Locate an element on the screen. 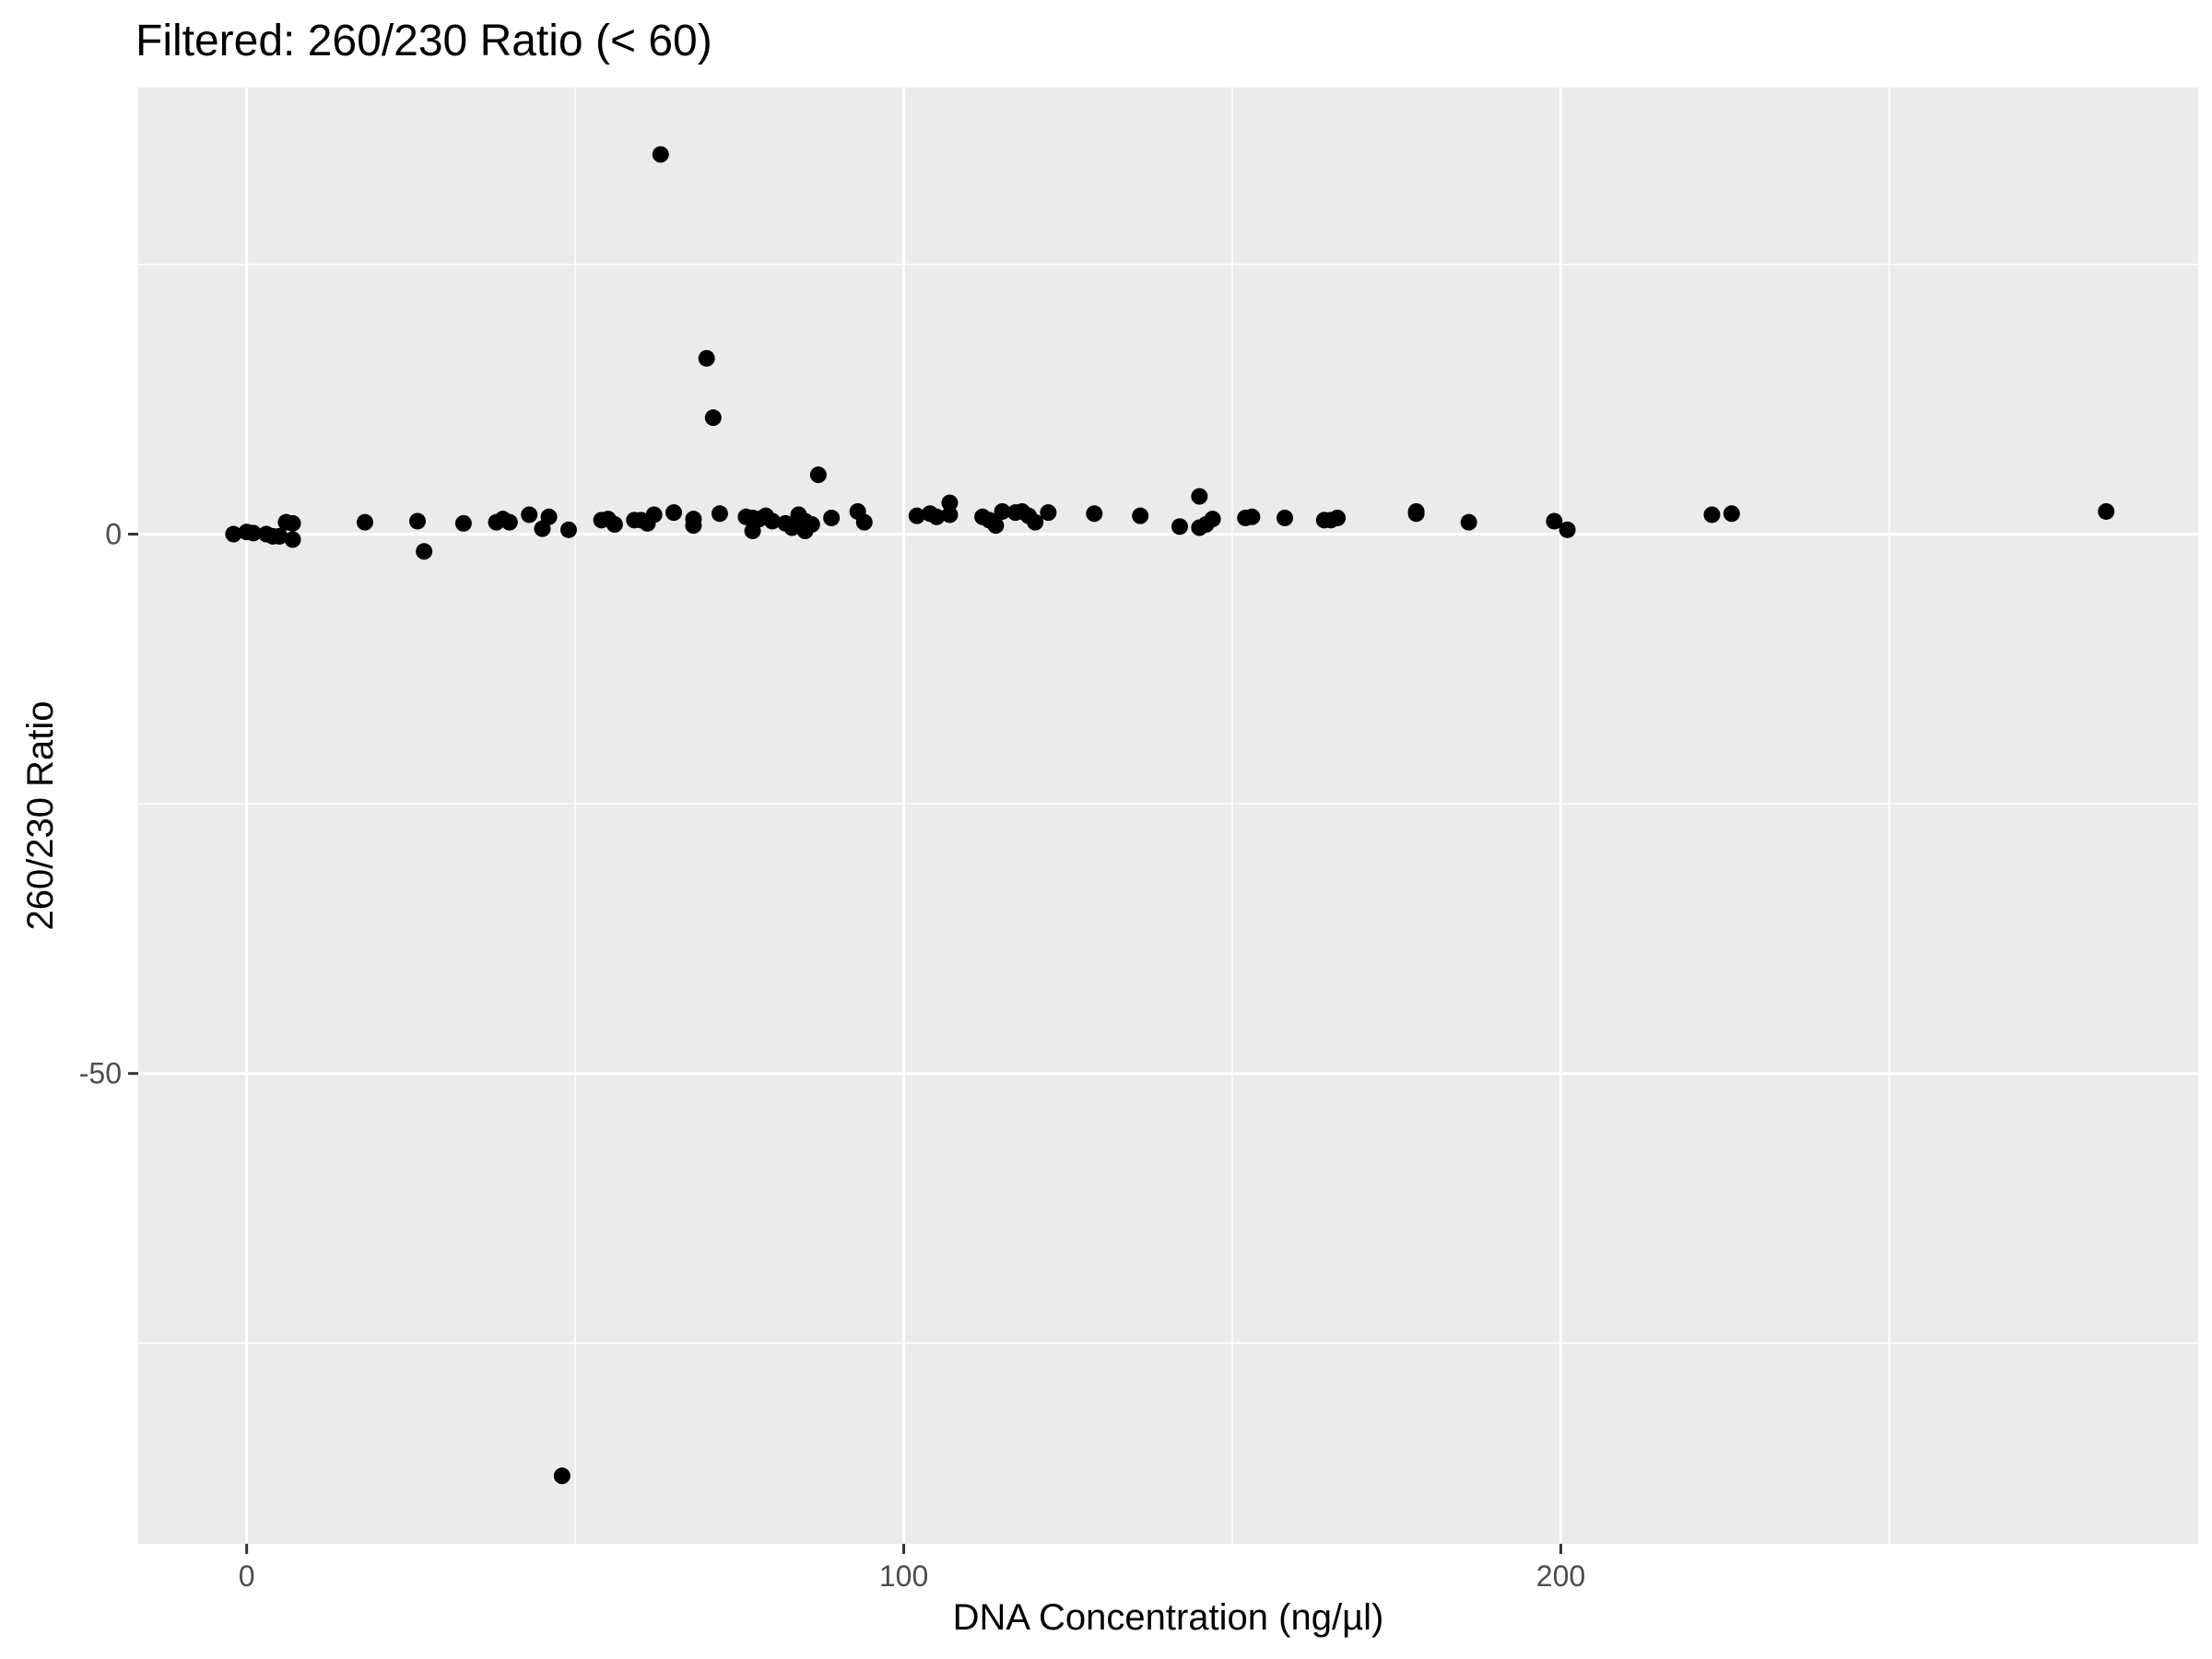 Image resolution: width=2212 pixels, height=1659 pixels. y-tick-label: -50 is located at coordinates (100, 1073).